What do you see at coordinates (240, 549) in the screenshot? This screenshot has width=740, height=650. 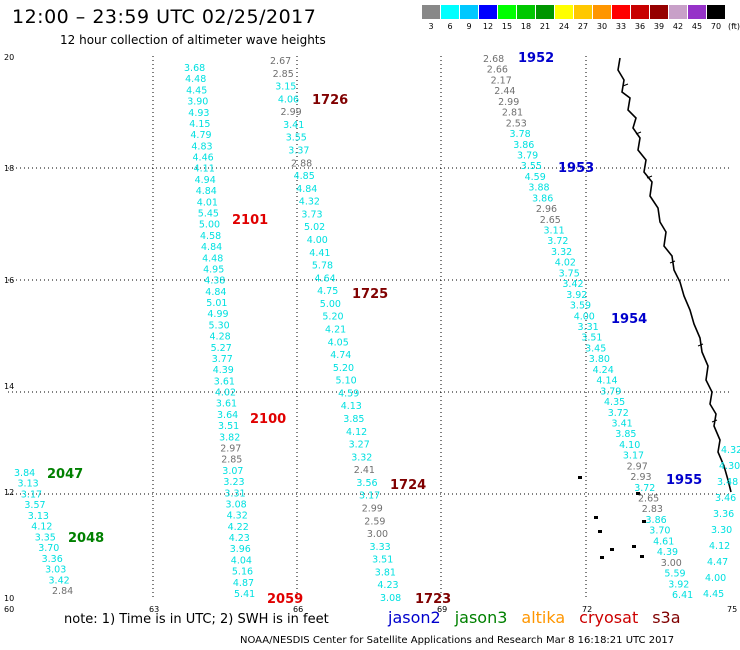 I see `swh-value: 3.96` at bounding box center [240, 549].